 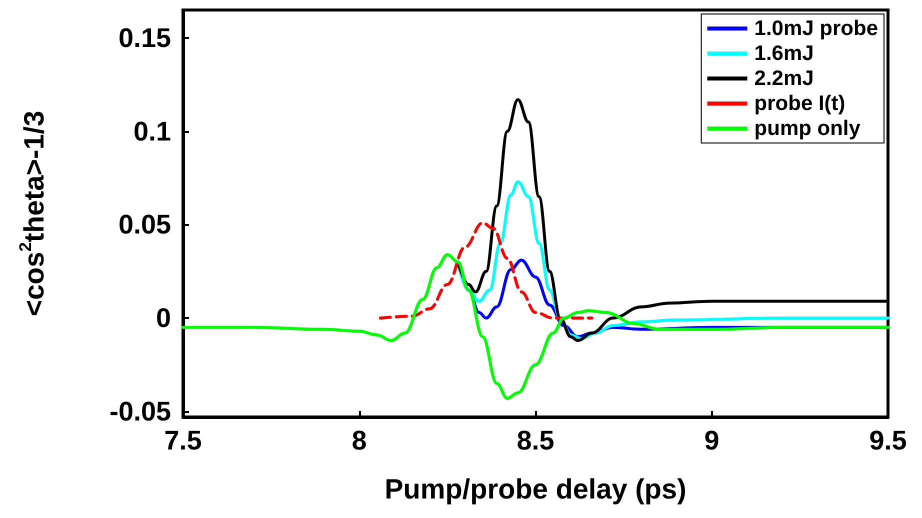 What do you see at coordinates (807, 128) in the screenshot?
I see `legend-label: pump only` at bounding box center [807, 128].